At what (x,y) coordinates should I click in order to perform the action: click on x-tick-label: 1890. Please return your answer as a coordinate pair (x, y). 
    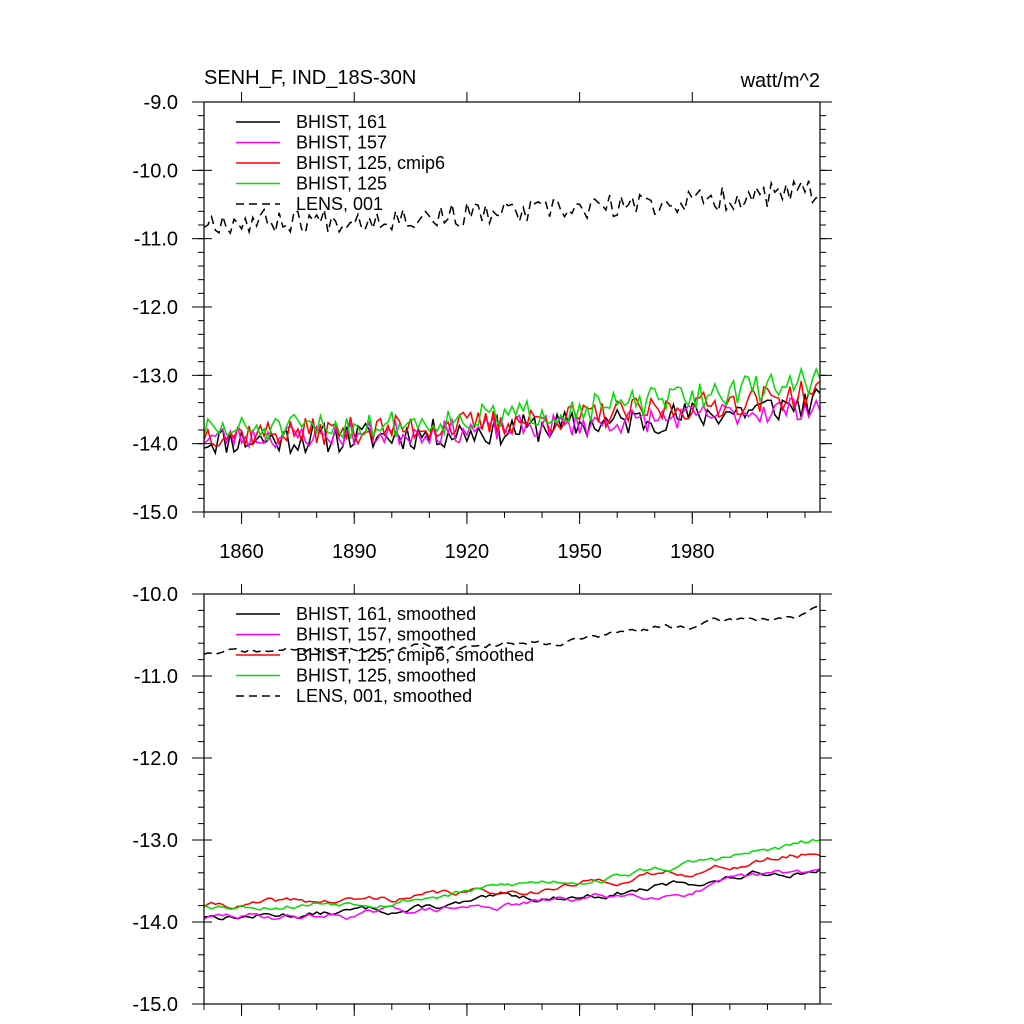
    Looking at the image, I should click on (354, 552).